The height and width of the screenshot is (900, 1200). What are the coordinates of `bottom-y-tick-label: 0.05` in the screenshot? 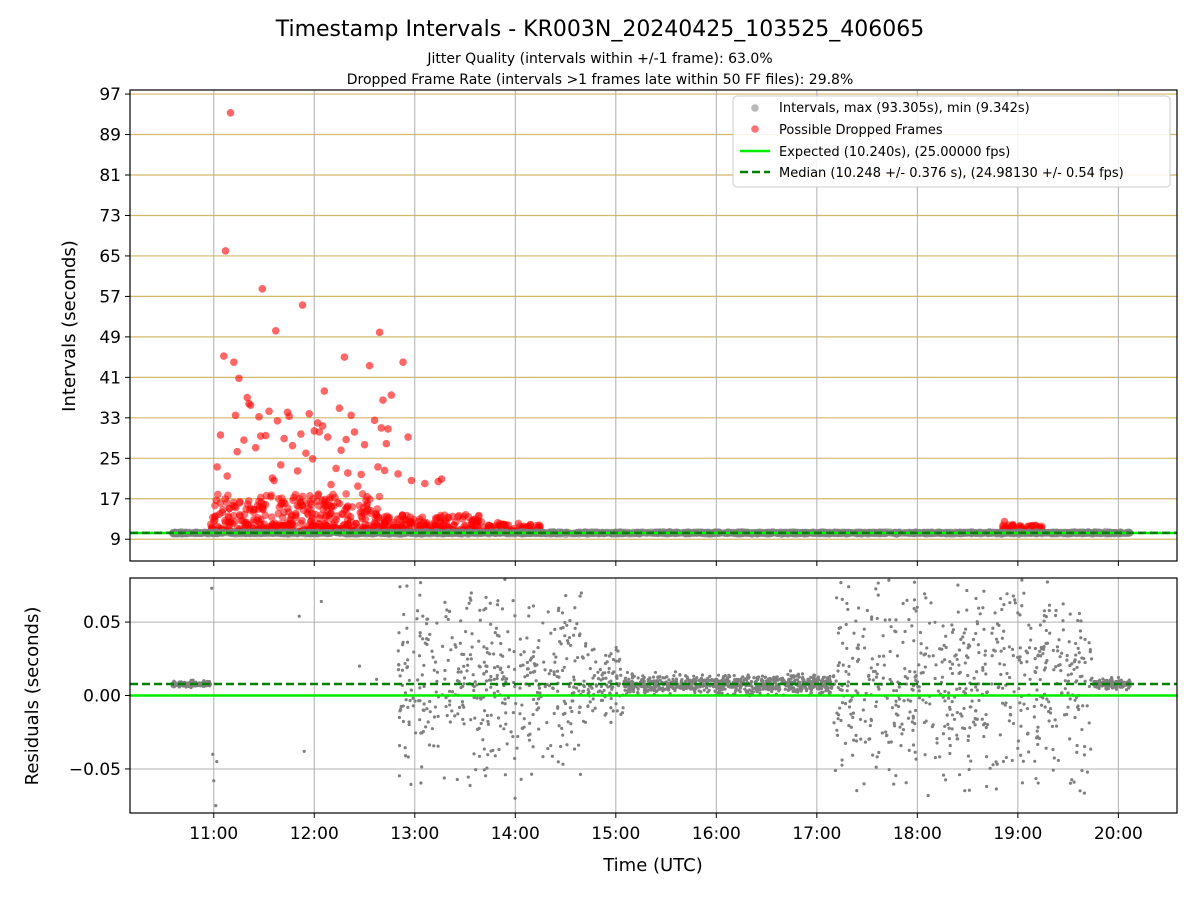 It's located at (102, 623).